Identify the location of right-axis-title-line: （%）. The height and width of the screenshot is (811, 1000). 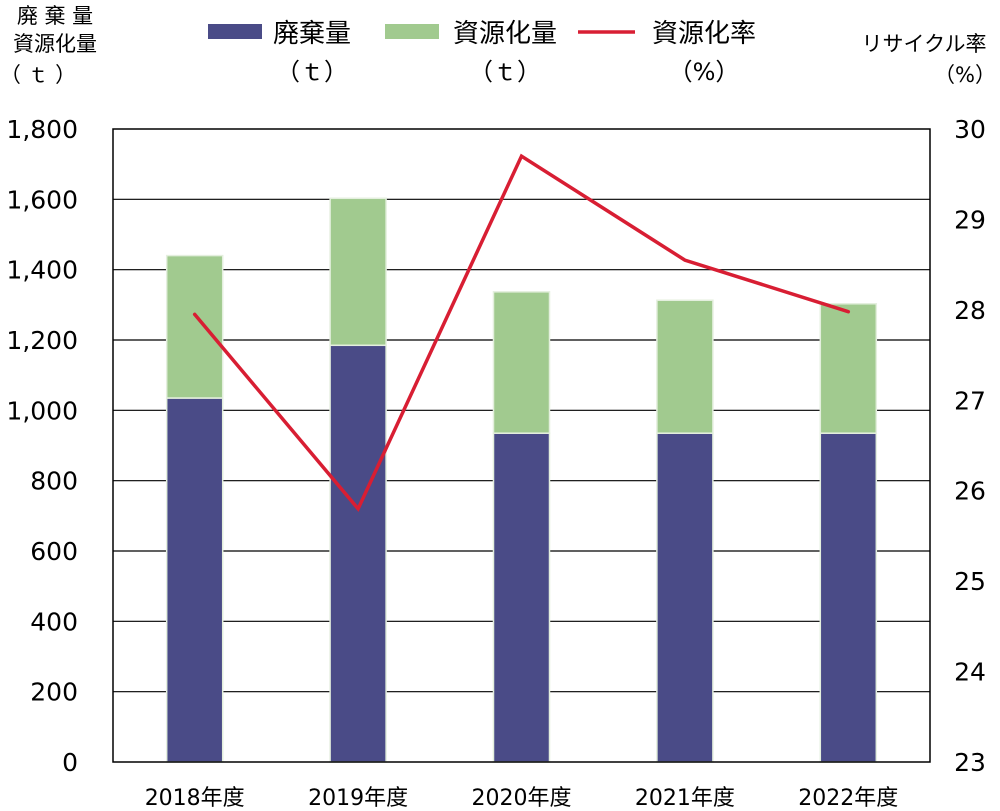
(965, 75).